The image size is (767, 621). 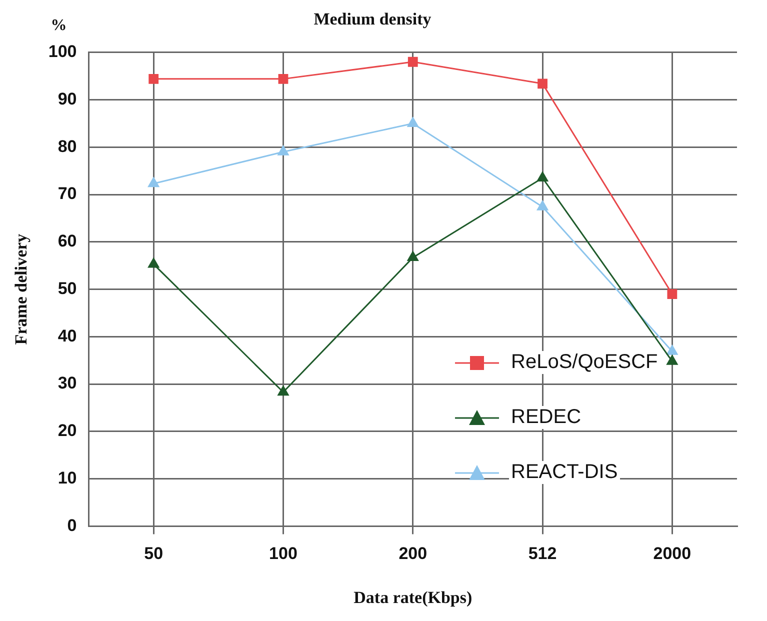 I want to click on y-tick-label: 0, so click(x=72, y=525).